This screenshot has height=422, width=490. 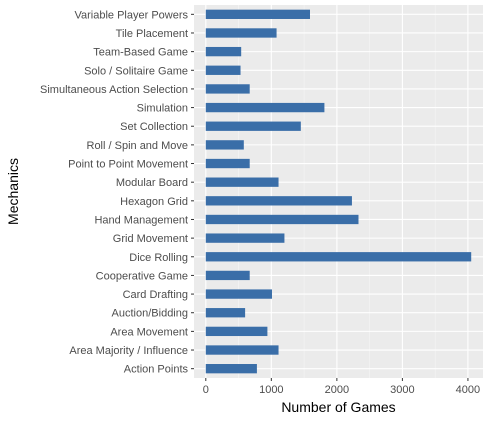 What do you see at coordinates (150, 239) in the screenshot?
I see `y-tick-label: Grid Movement` at bounding box center [150, 239].